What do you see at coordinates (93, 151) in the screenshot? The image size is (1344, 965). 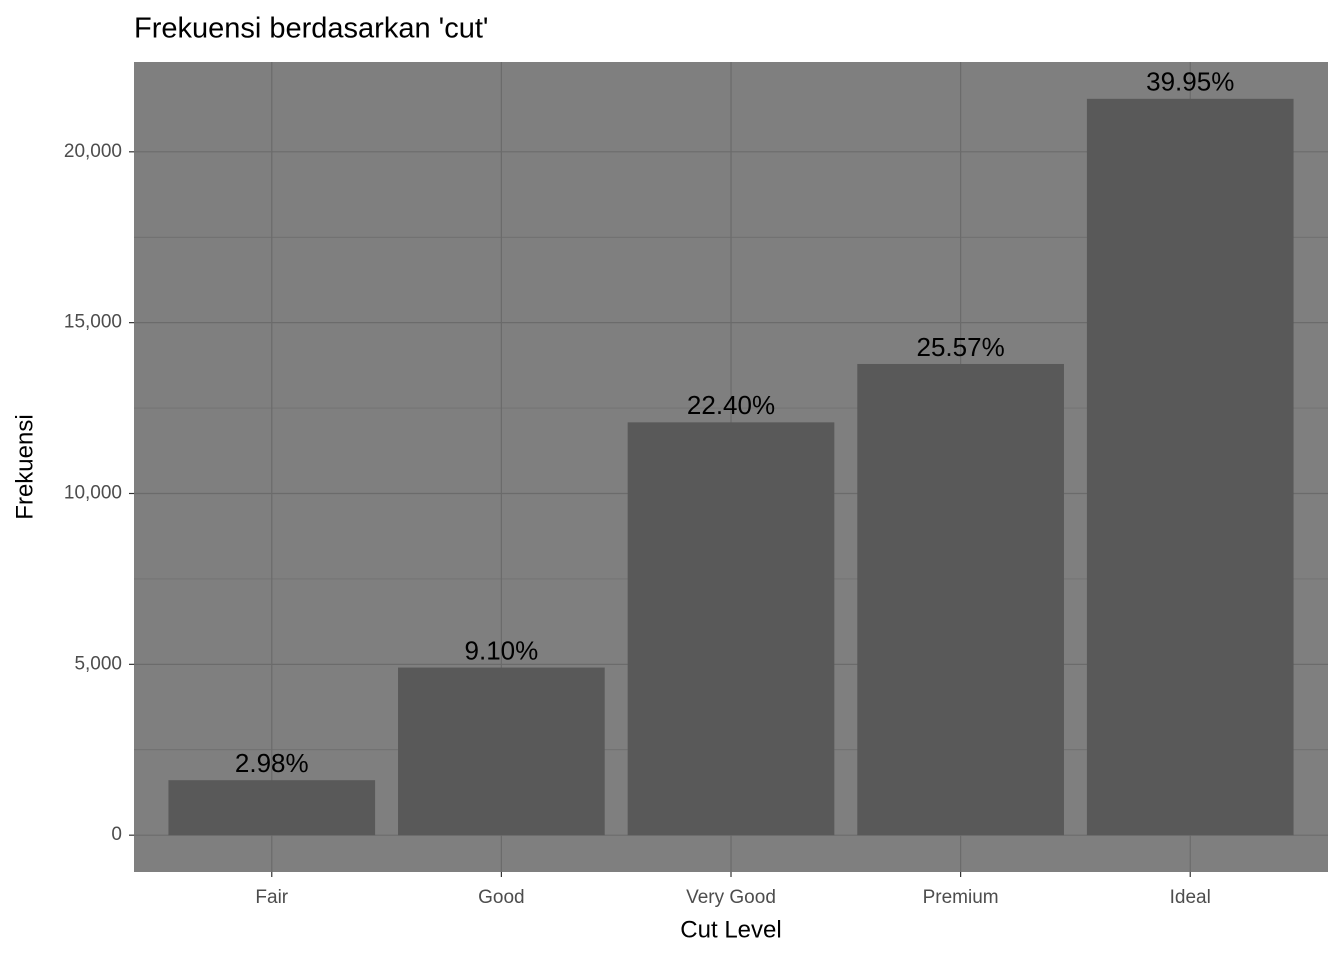 I see `y-tick-label: 20,000` at bounding box center [93, 151].